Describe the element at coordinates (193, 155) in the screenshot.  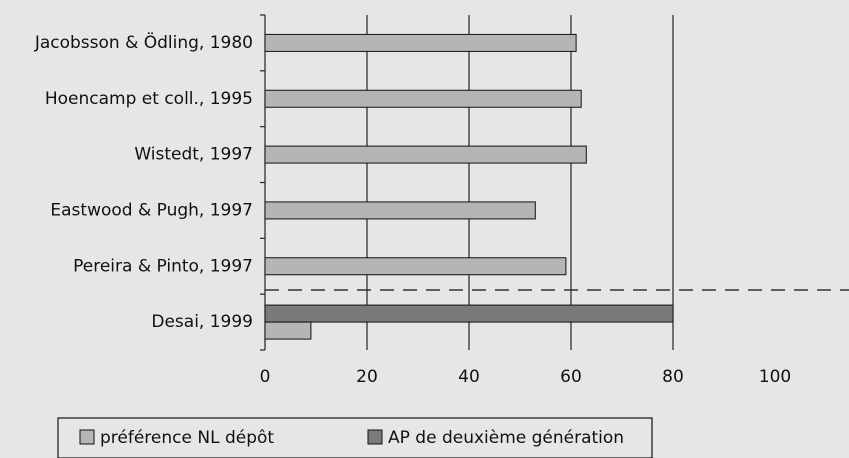
I see `y-tick-label: Wistedt, 1997` at that location.